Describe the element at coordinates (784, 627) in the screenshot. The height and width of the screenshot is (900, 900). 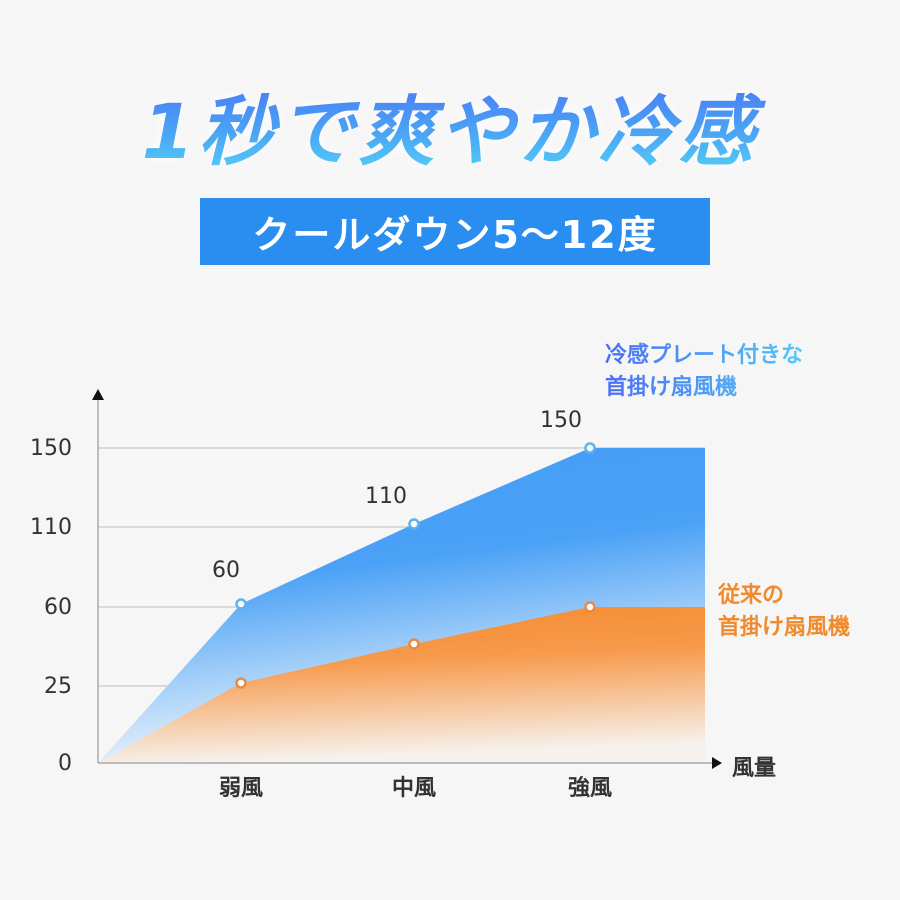
I see `legend-conventional-line2: 首掛け扇風機` at that location.